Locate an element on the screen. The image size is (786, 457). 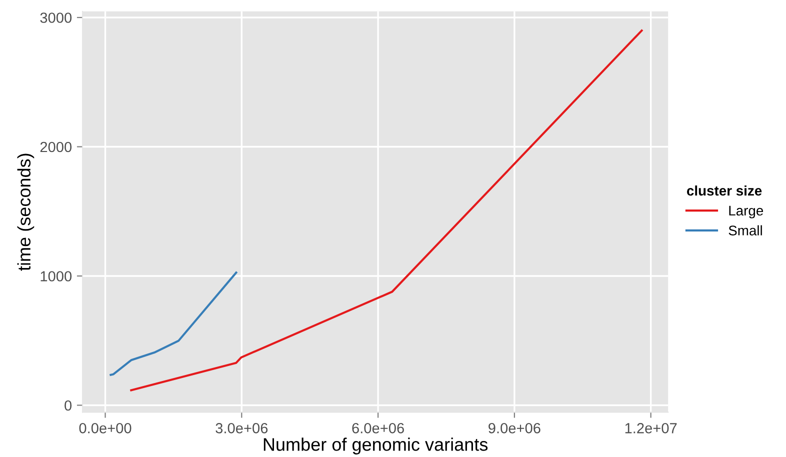
x-tick-label: 1.2e+07 is located at coordinates (651, 428).